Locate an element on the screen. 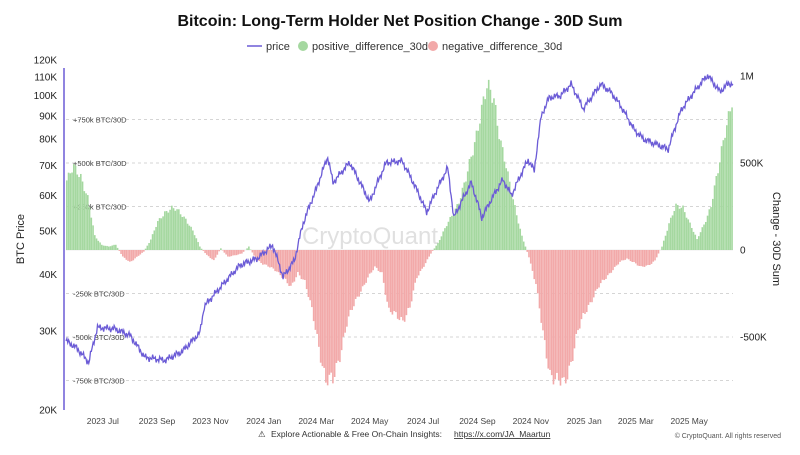 Image resolution: width=800 pixels, height=455 pixels. x-tick-label: 2024 Sep is located at coordinates (477, 421).